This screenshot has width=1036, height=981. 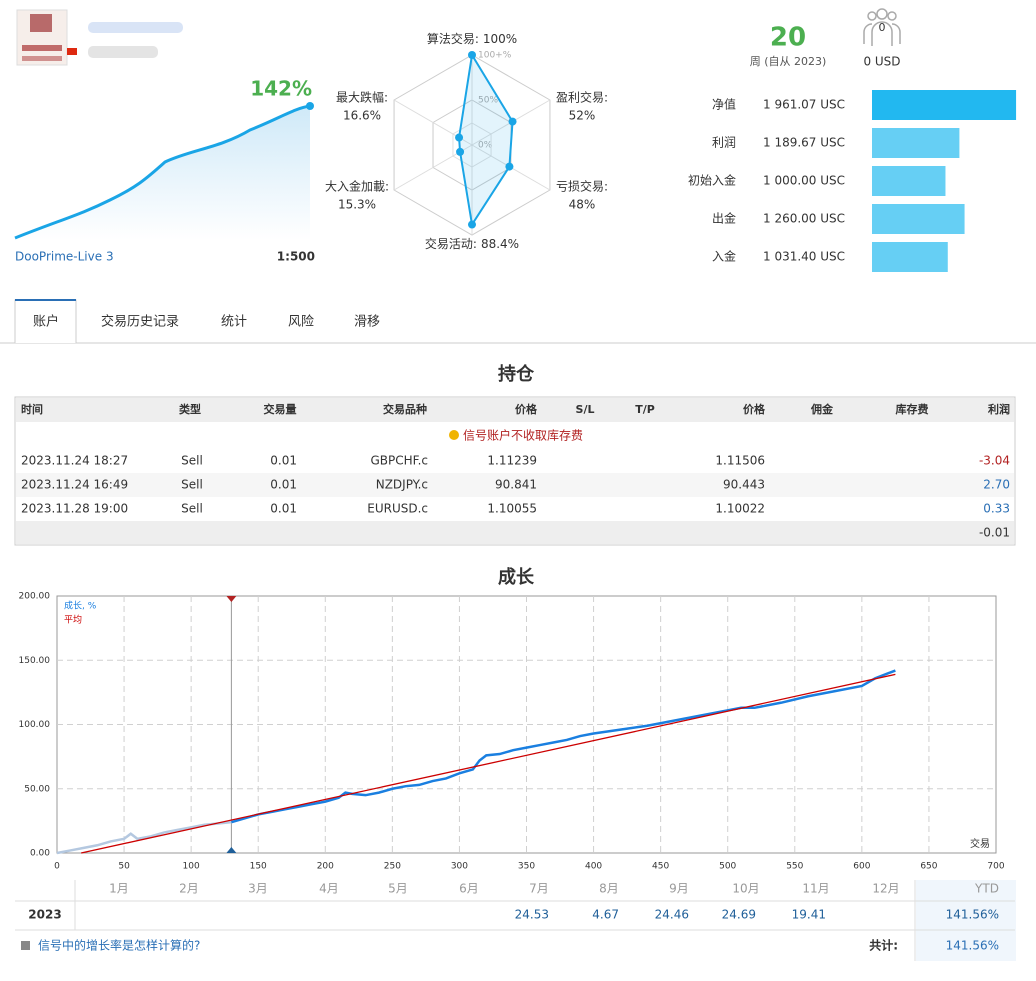 What do you see at coordinates (996, 485) in the screenshot?
I see `table-cell: 2.70` at bounding box center [996, 485].